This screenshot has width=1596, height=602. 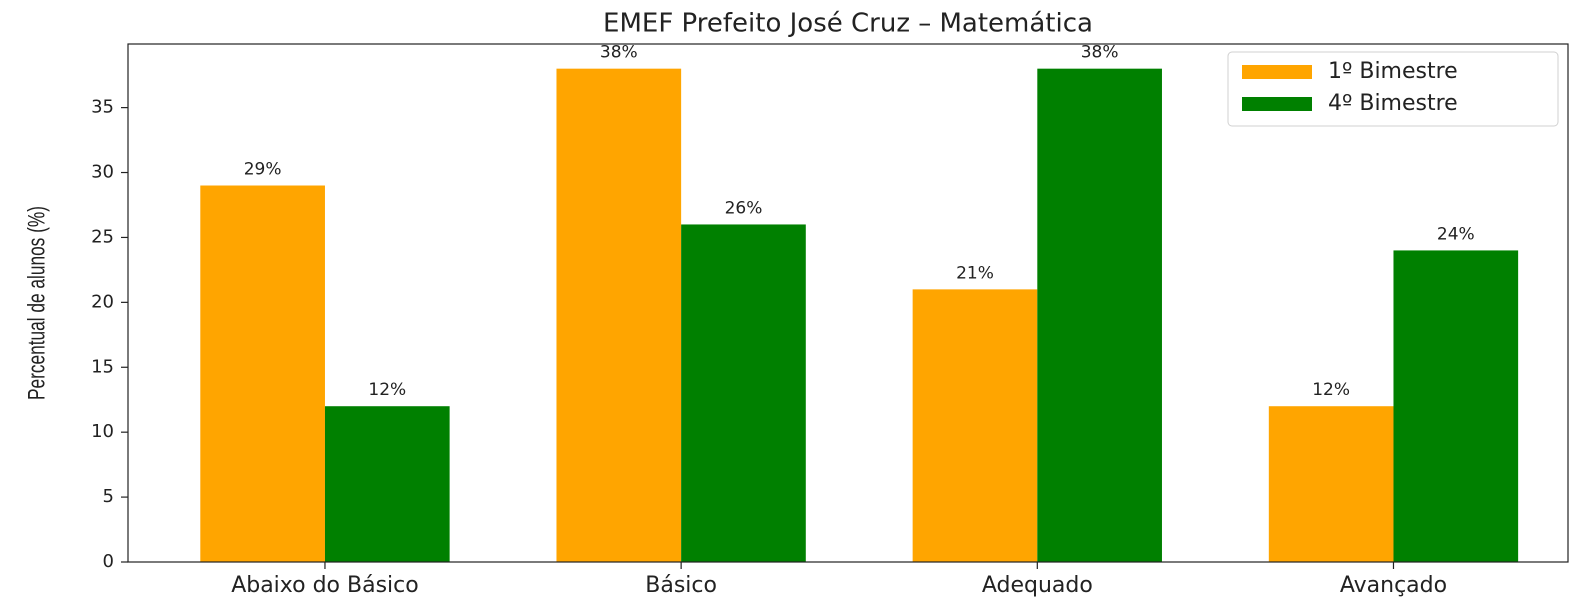 What do you see at coordinates (37, 303) in the screenshot?
I see `y-axis-label: Percentual de alunos (%)` at bounding box center [37, 303].